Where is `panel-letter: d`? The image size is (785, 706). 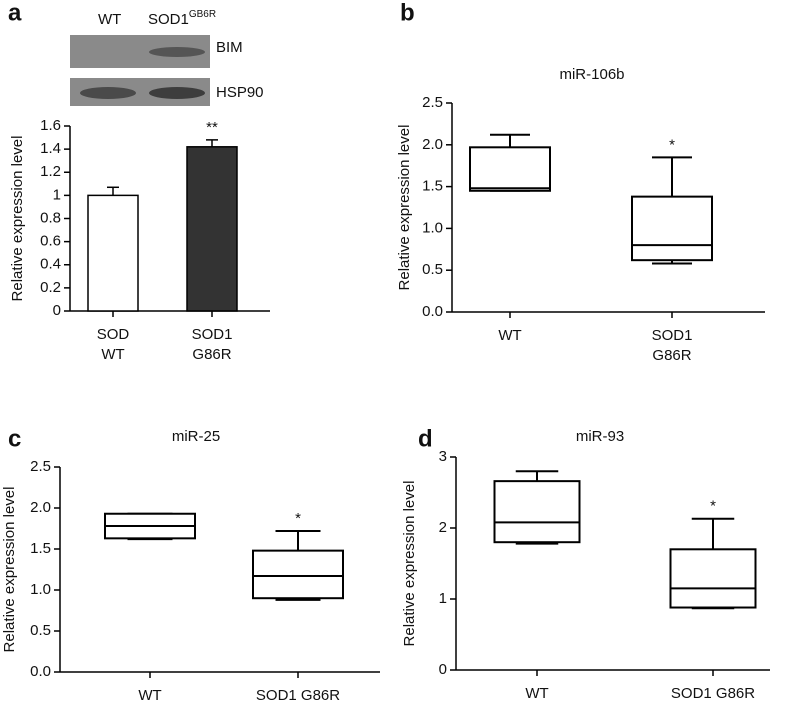
panel-letter: d is located at coordinates (425, 438).